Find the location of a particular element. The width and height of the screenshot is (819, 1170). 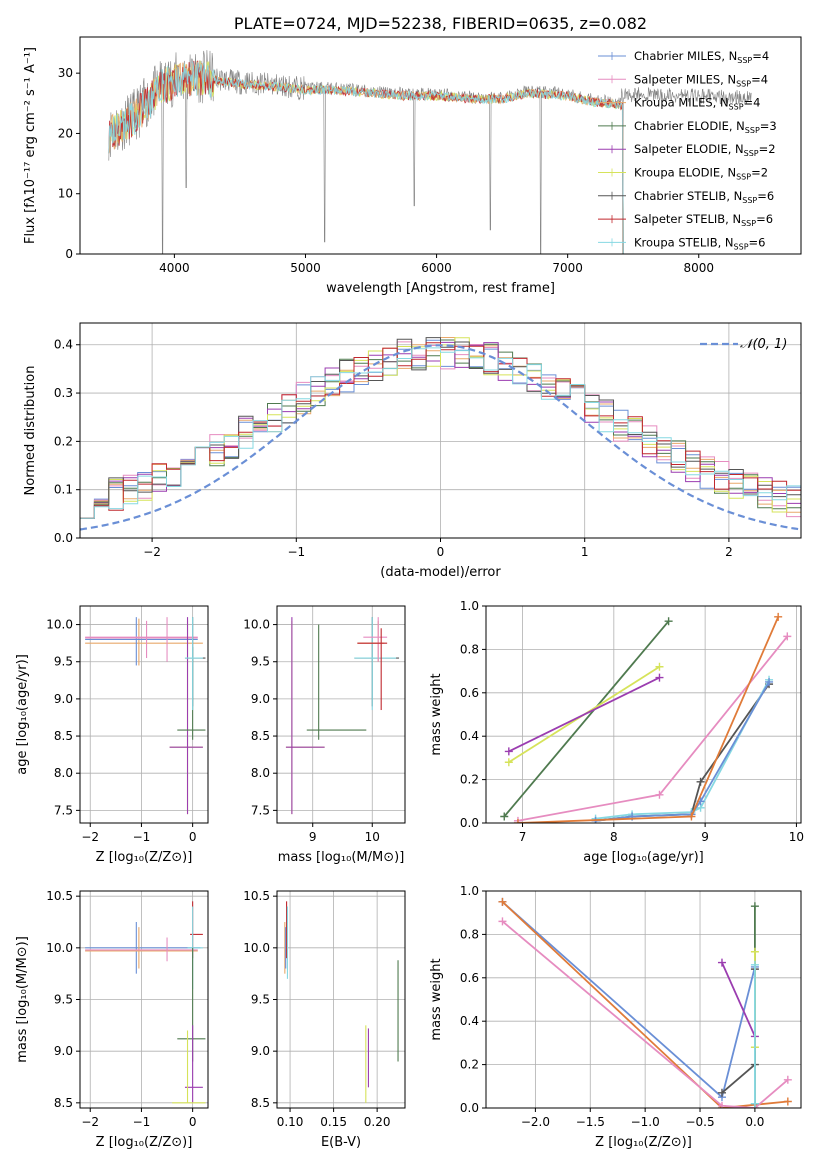

gaussian-curve is located at coordinates (439, 437).